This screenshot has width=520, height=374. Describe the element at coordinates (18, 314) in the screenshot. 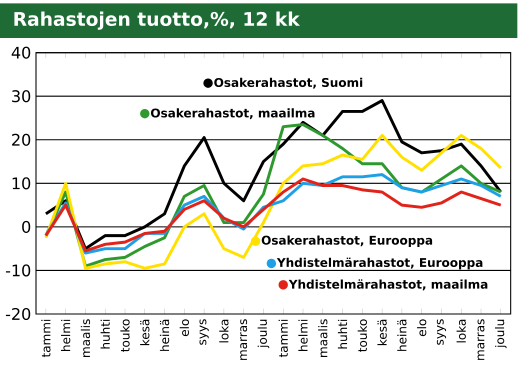

I see `y-tick-label: -20` at that location.